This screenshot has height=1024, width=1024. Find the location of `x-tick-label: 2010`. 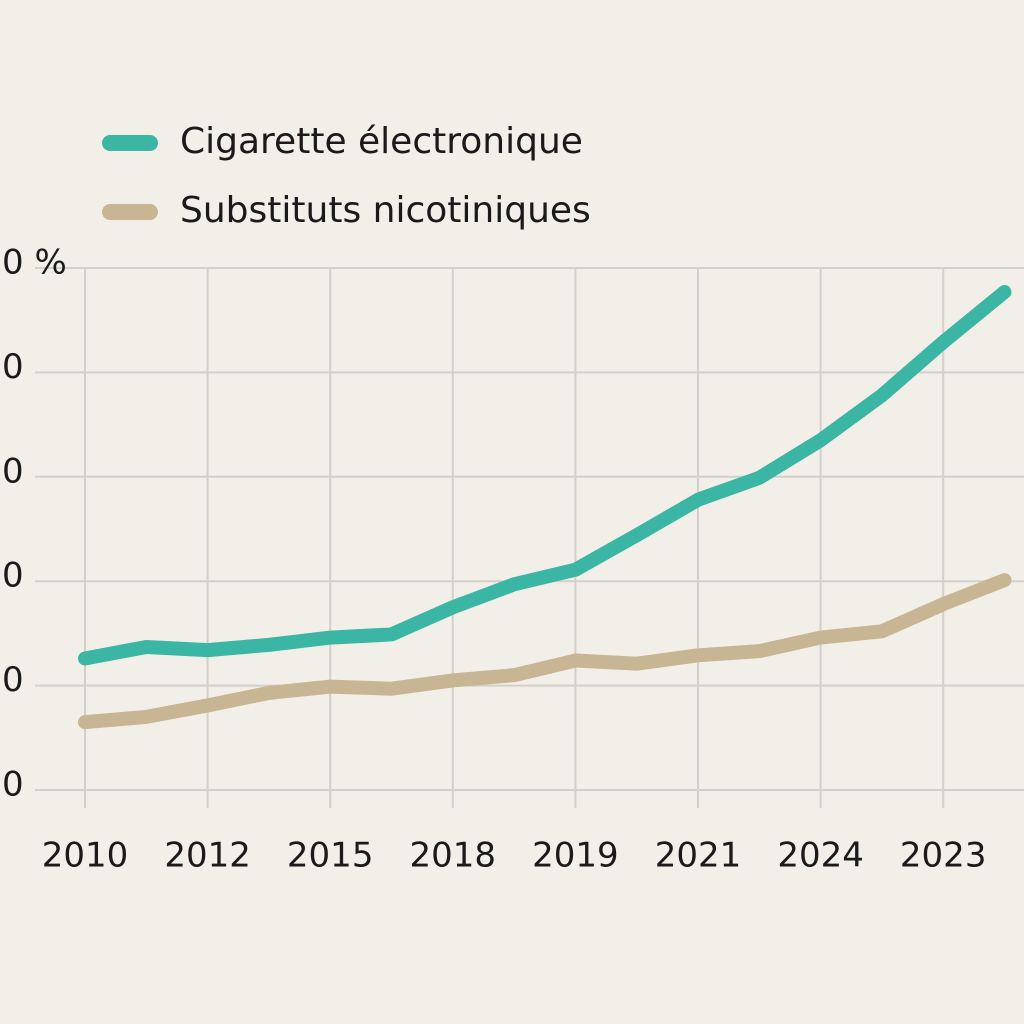

x-tick-label: 2010 is located at coordinates (85, 856).